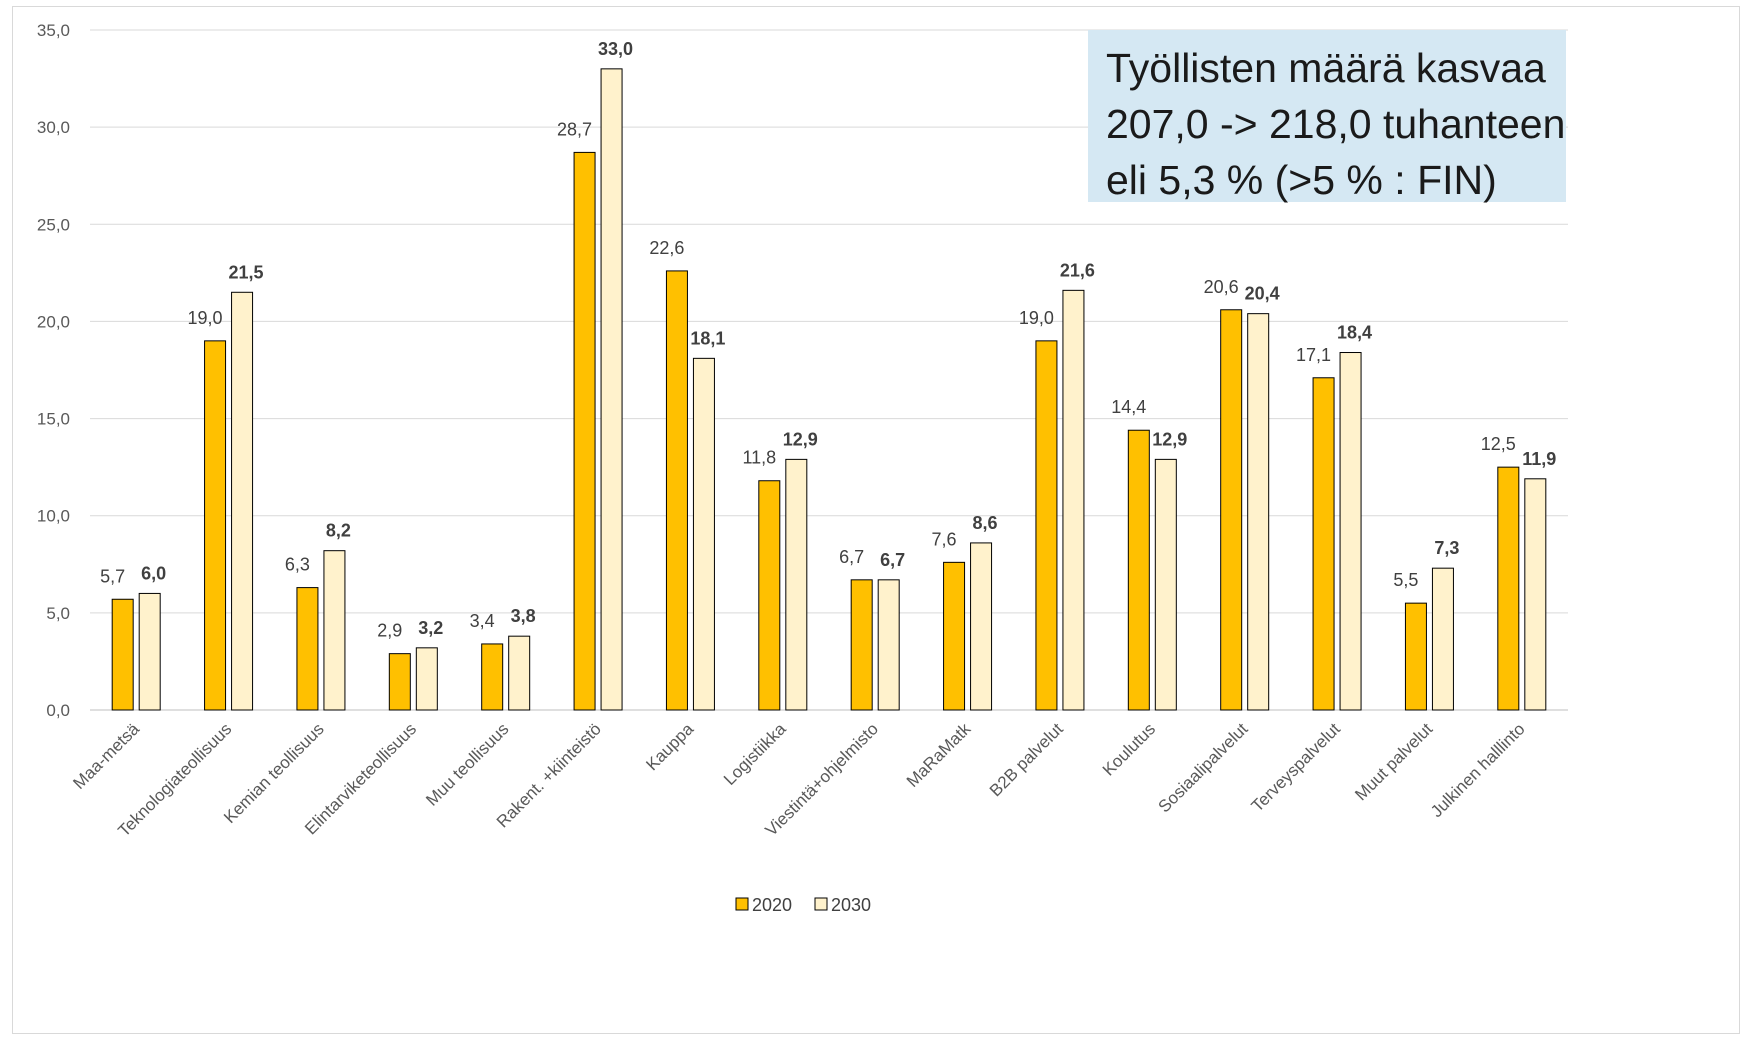 This screenshot has height=1038, width=1742. Describe the element at coordinates (1405, 580) in the screenshot. I see `data-label-2020: 5,5` at that location.